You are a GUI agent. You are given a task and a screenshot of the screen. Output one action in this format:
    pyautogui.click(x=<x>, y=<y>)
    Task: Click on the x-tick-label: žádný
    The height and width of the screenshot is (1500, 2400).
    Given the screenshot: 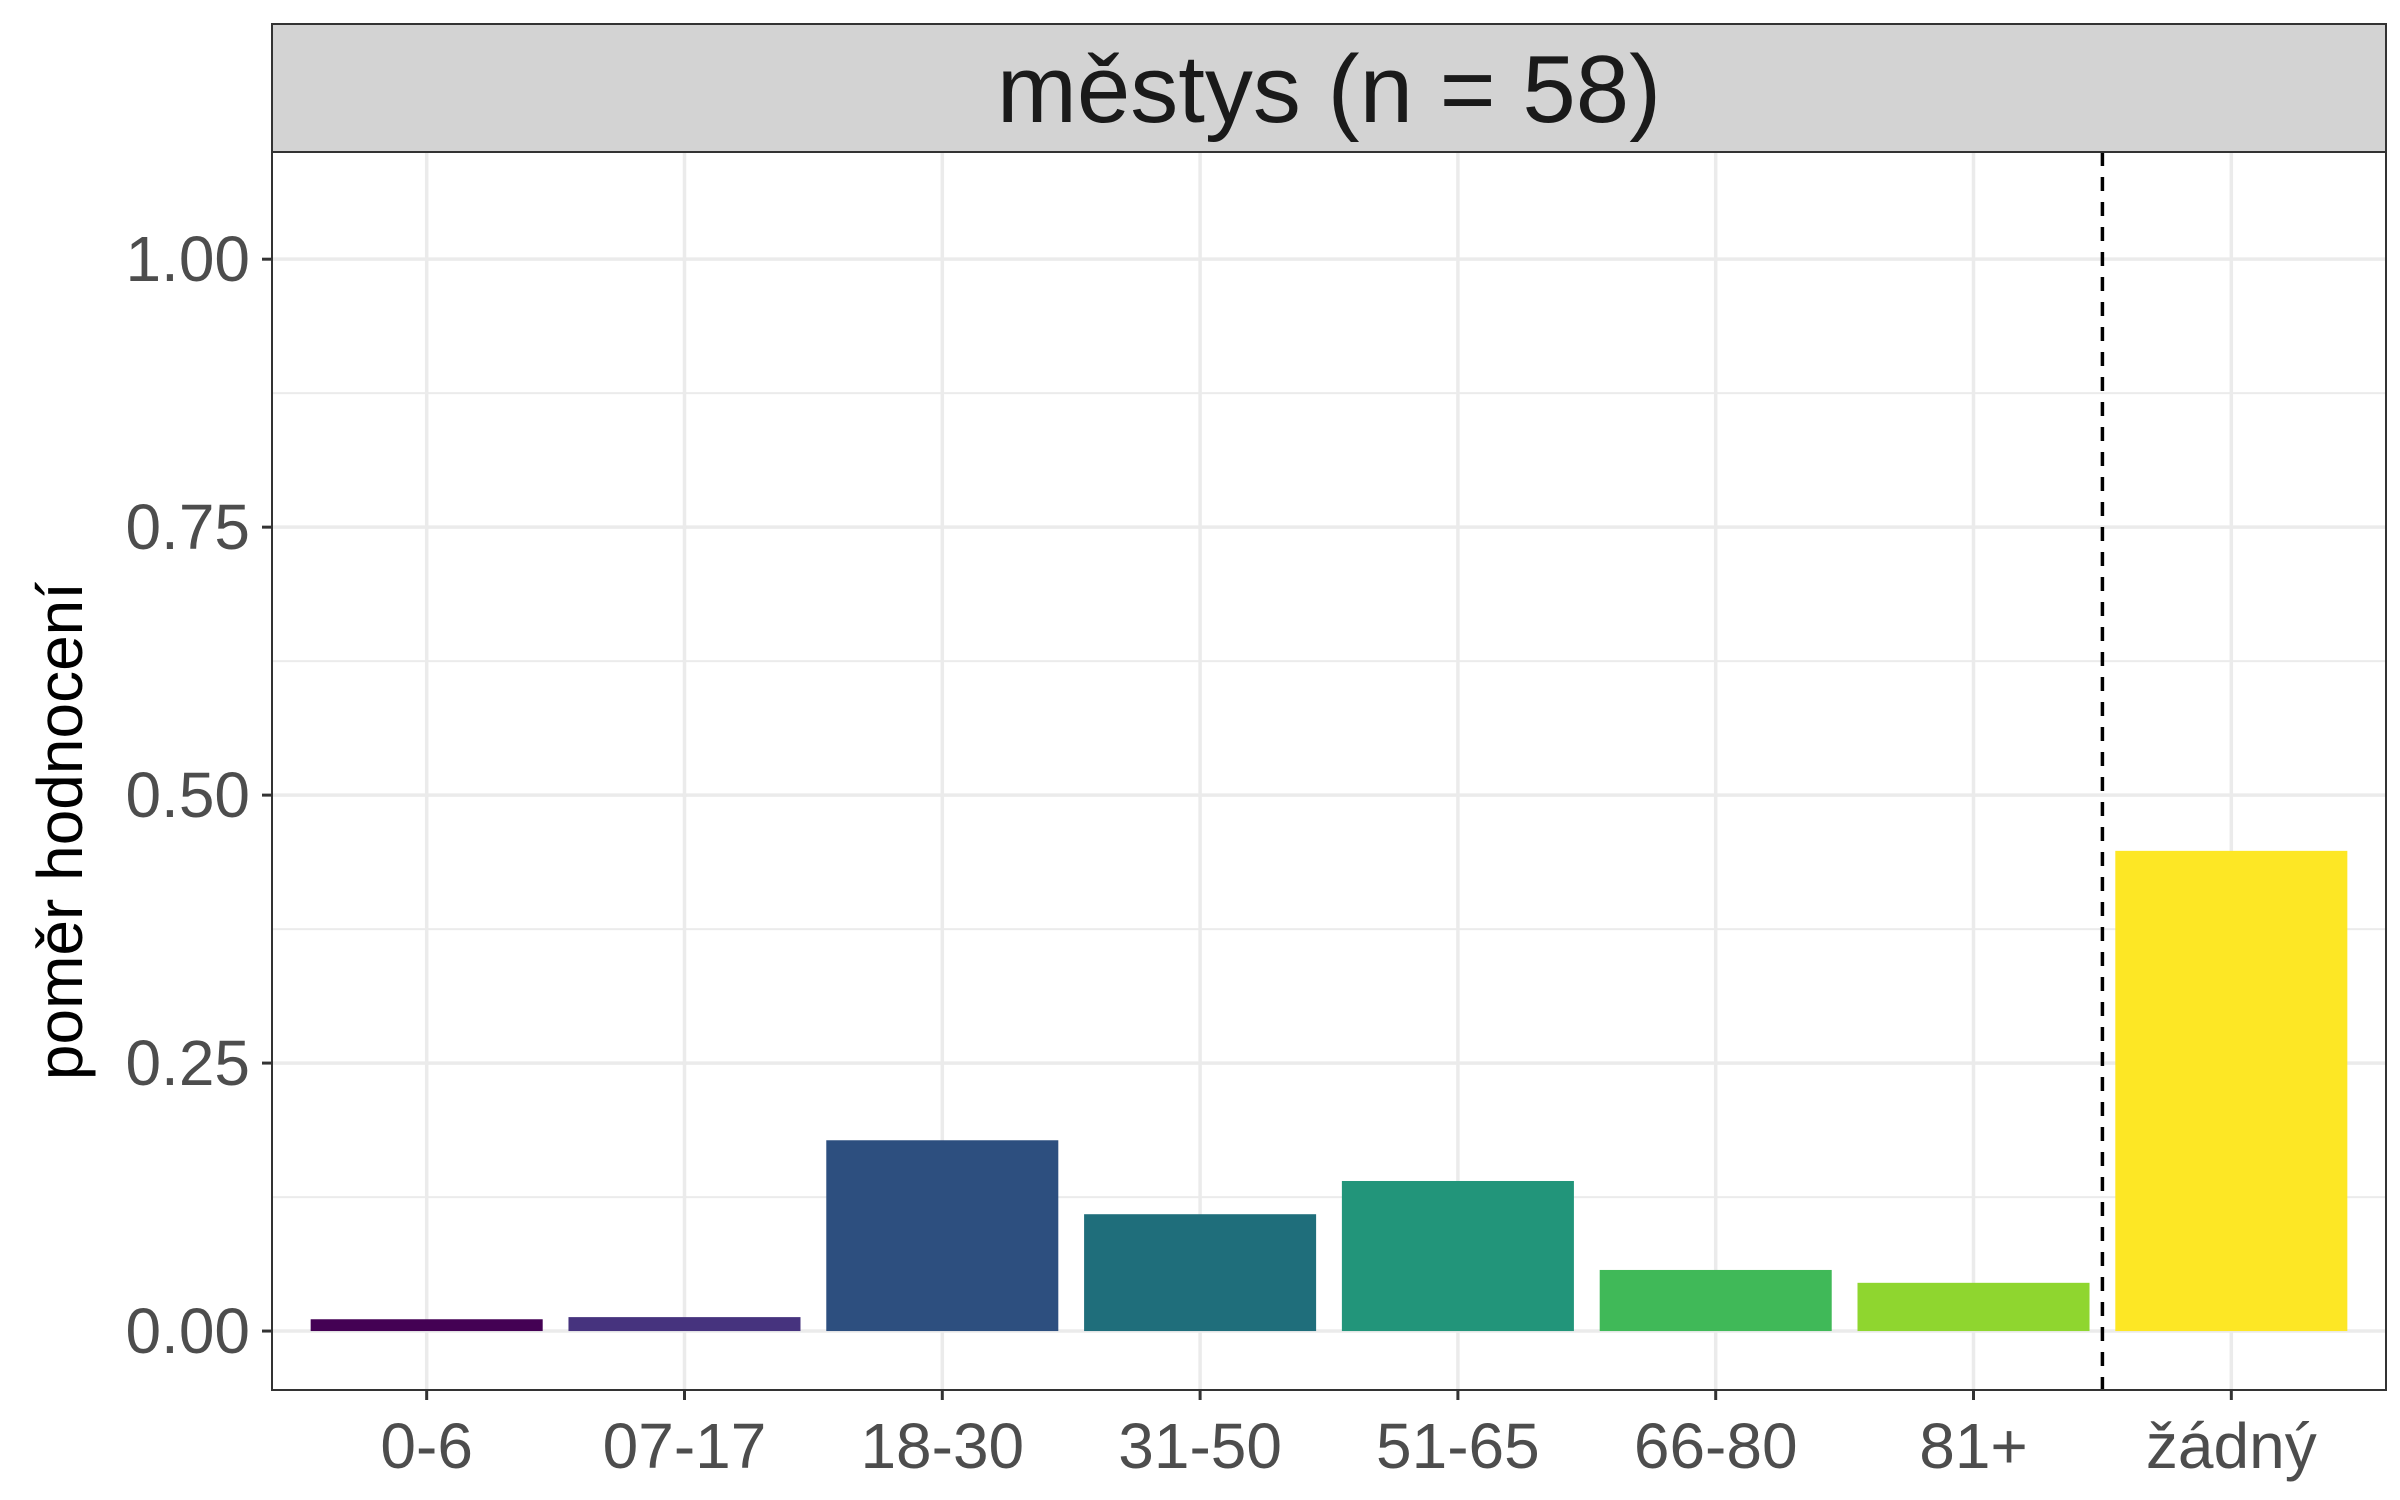 What is the action you would take?
    pyautogui.click(x=2231, y=1446)
    